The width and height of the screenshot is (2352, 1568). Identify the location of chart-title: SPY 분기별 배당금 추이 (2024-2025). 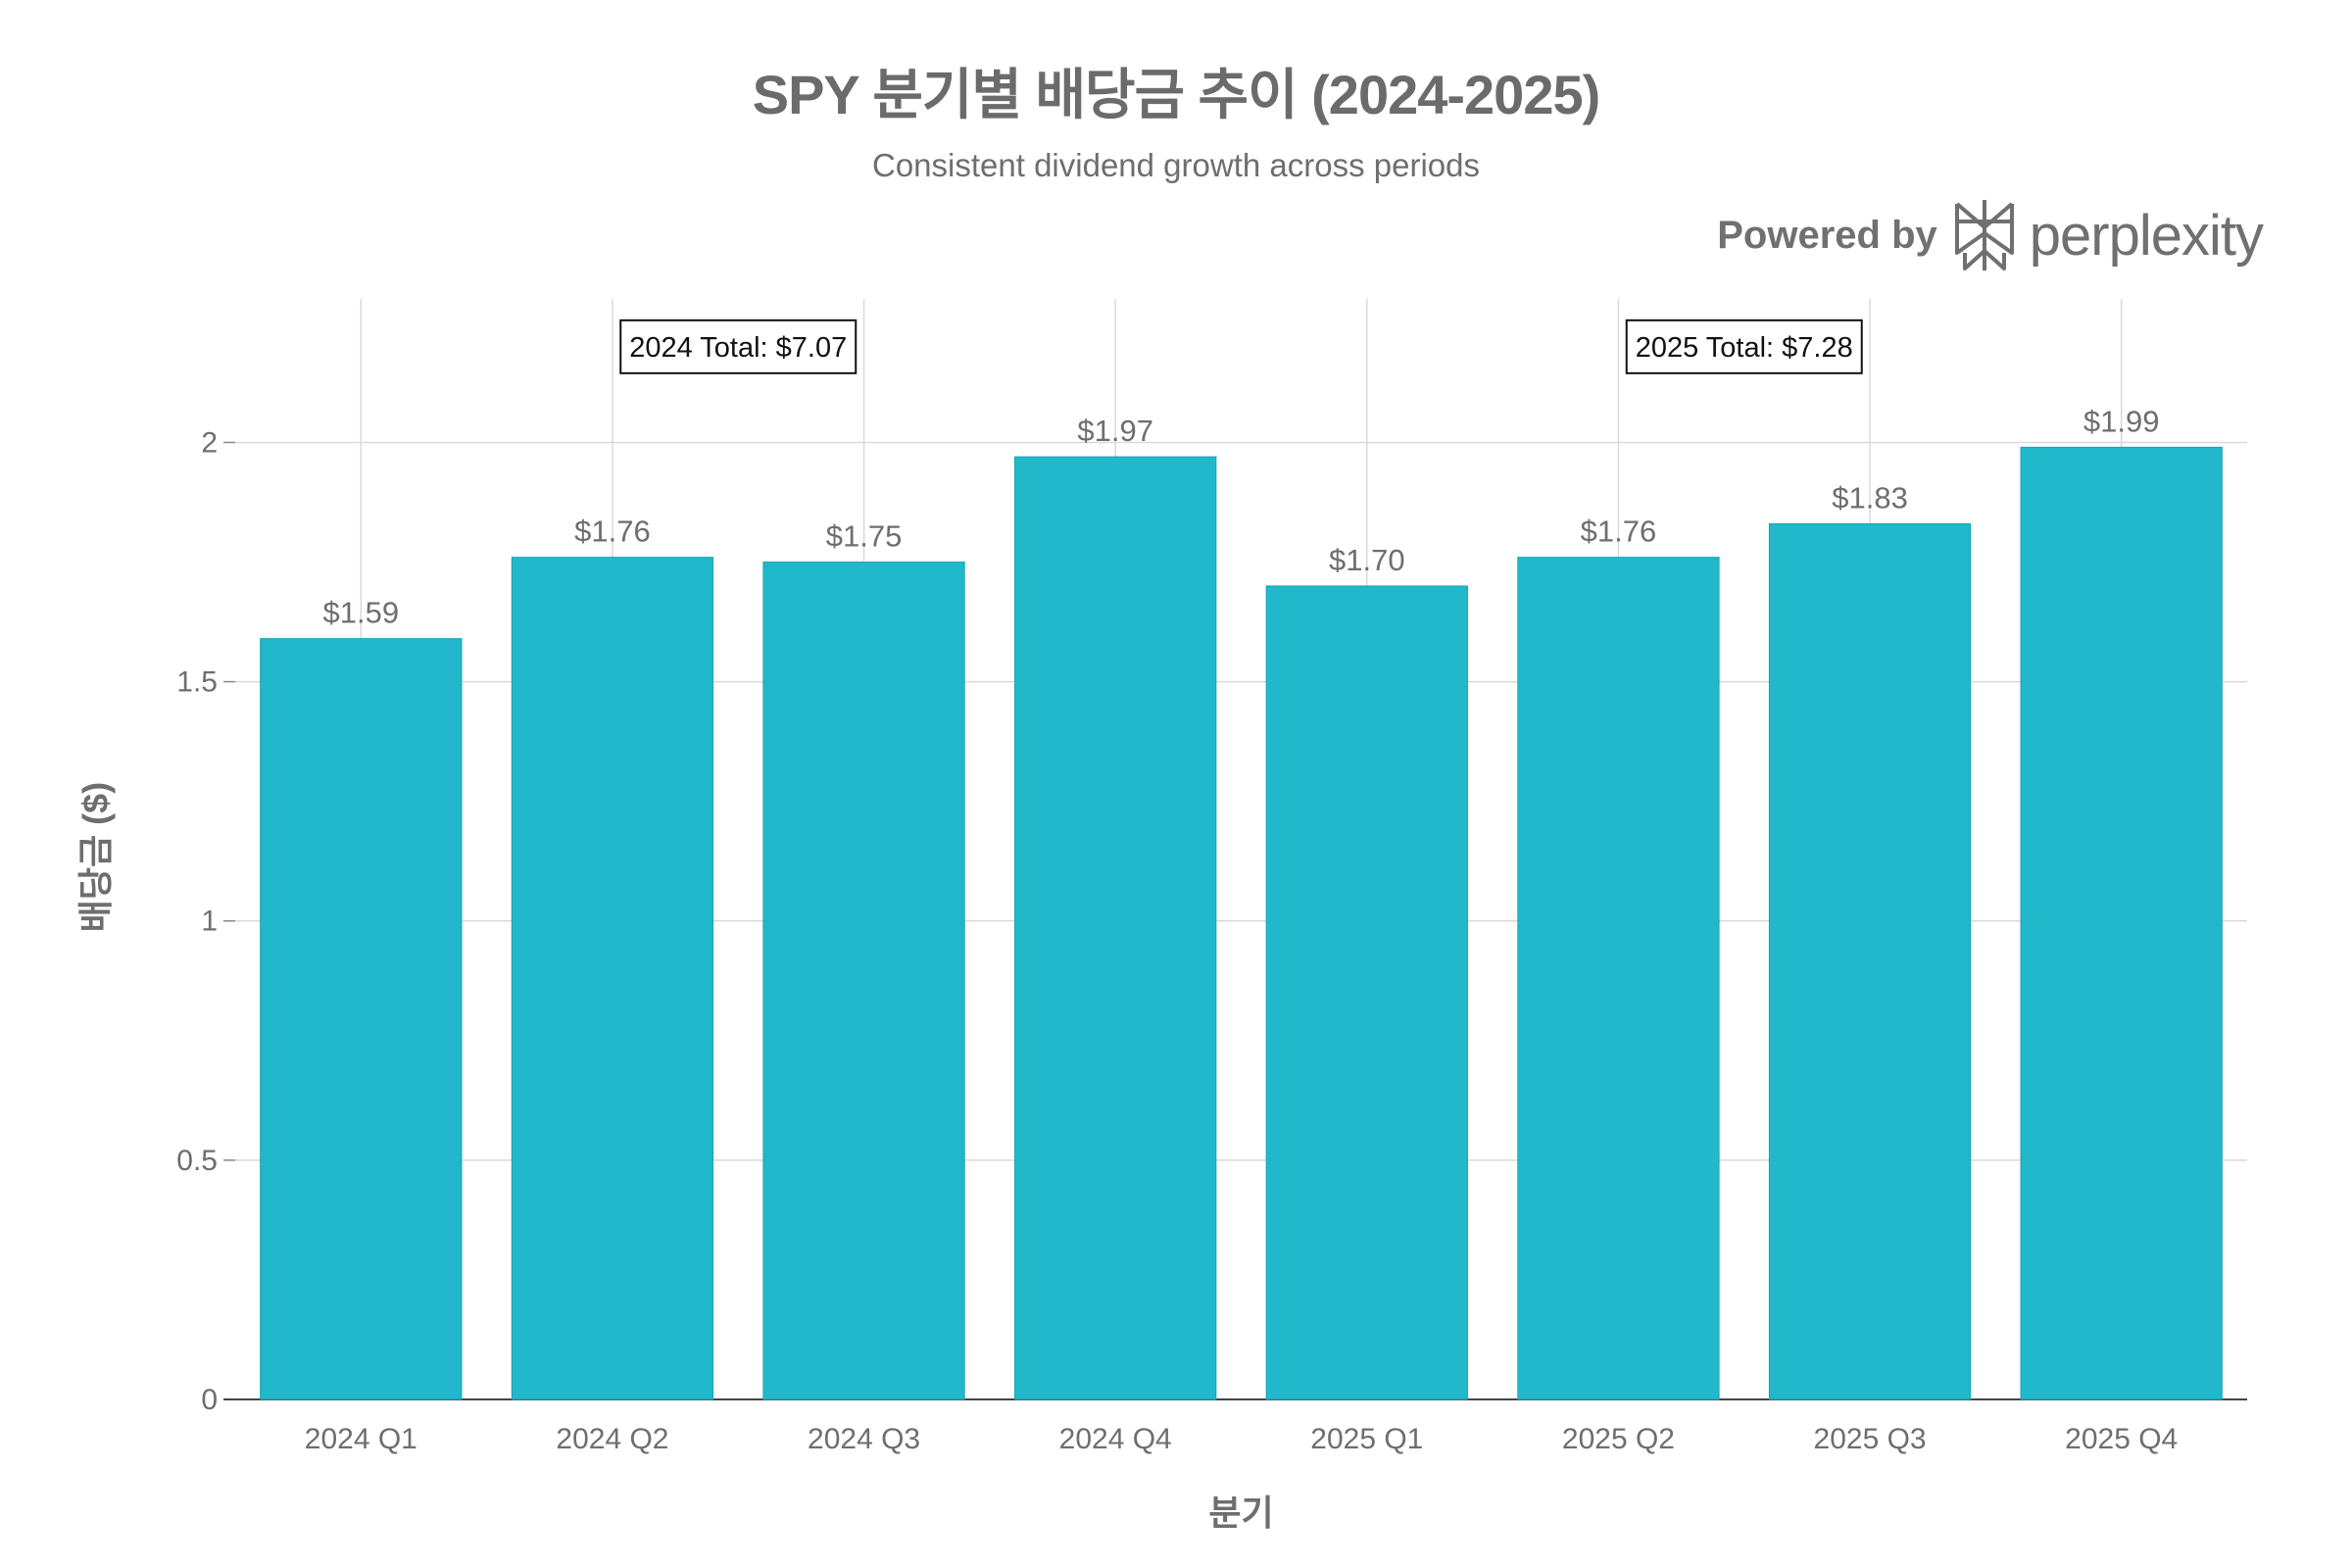
(1176, 94).